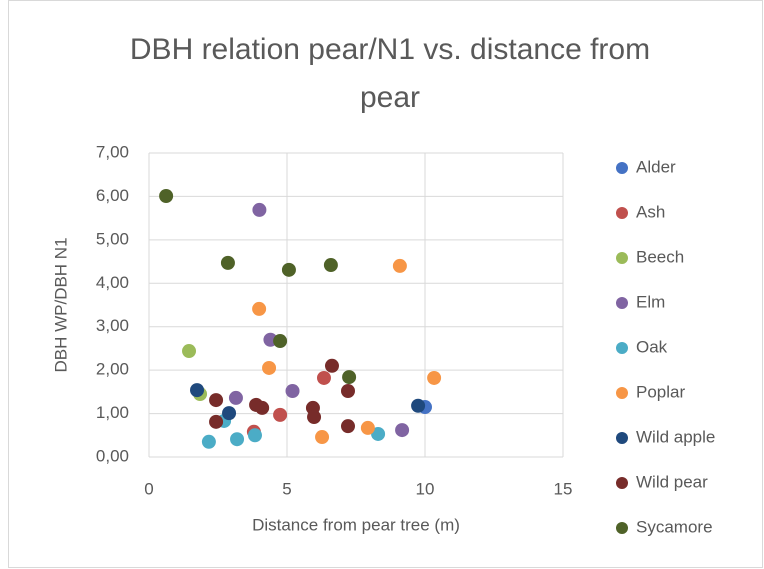 The height and width of the screenshot is (569, 764). What do you see at coordinates (60, 304) in the screenshot?
I see `y-axis-label: DBH WP/DBH N1` at bounding box center [60, 304].